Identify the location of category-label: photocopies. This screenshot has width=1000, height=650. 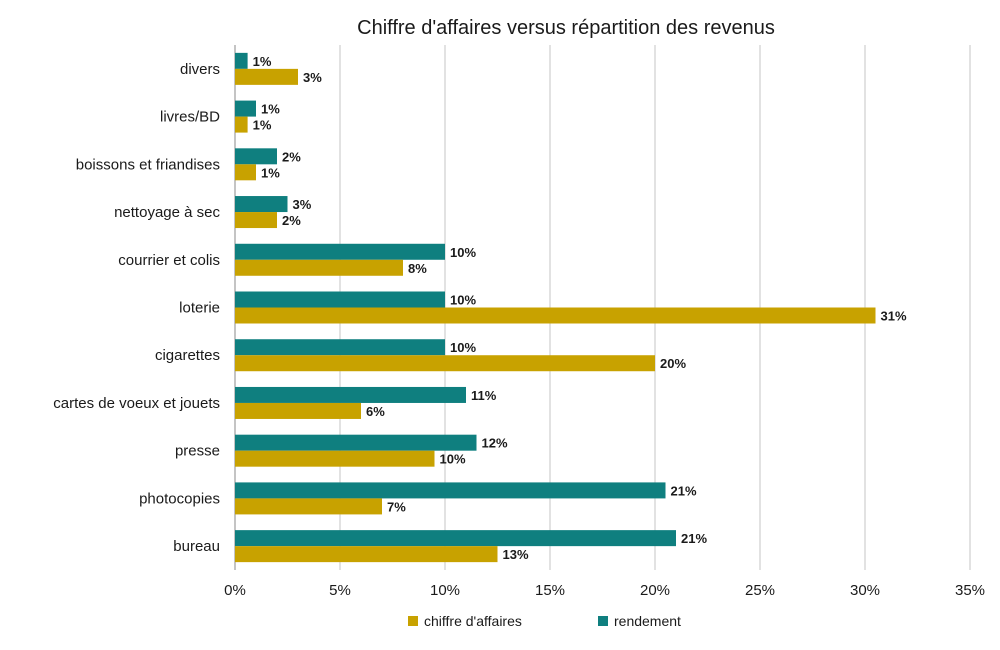
(179, 498).